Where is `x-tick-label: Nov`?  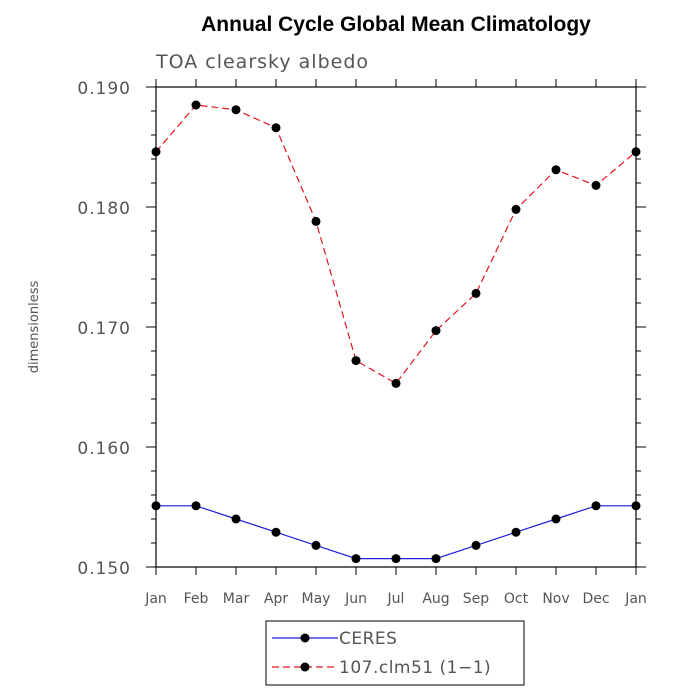 x-tick-label: Nov is located at coordinates (555, 599).